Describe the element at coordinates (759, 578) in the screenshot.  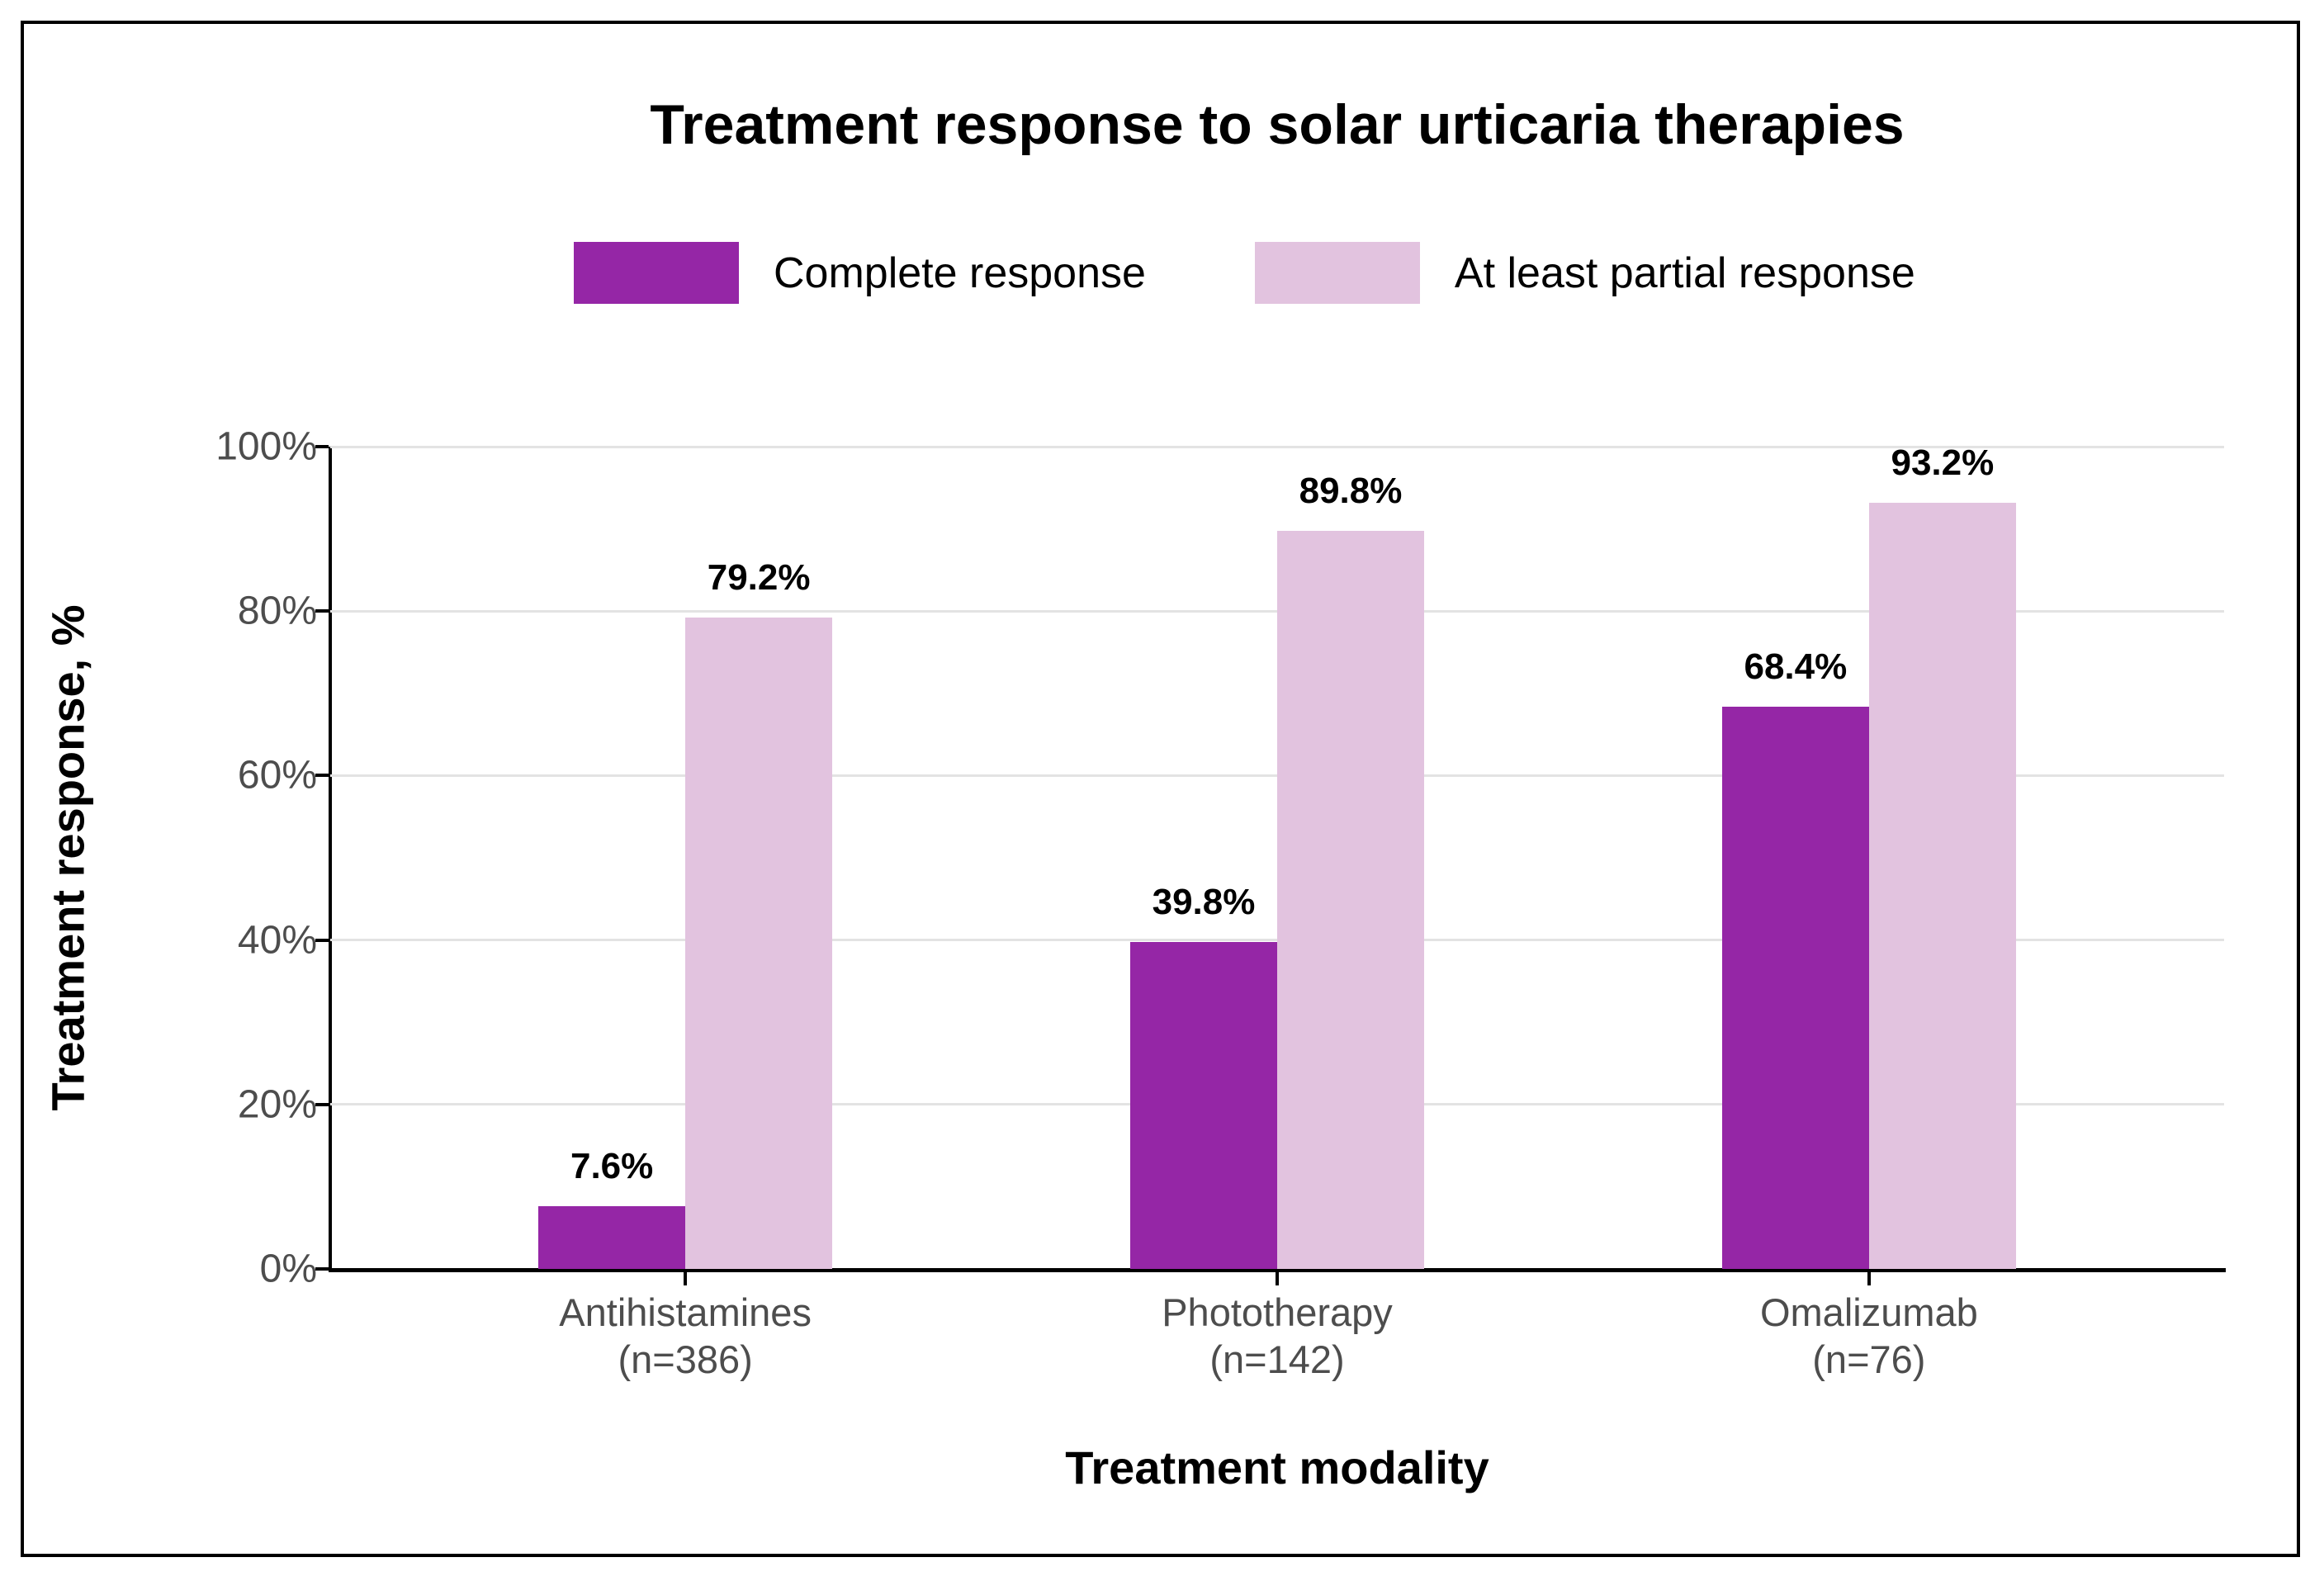
I see `bar-value-label: 79.2%` at that location.